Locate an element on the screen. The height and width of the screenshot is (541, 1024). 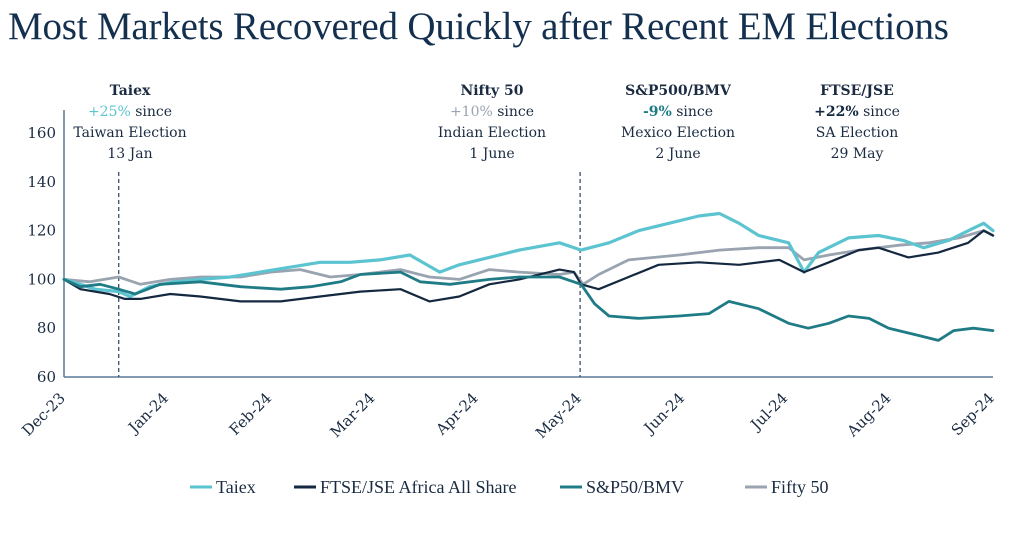
annotation-date: 13 Jan is located at coordinates (129, 154).